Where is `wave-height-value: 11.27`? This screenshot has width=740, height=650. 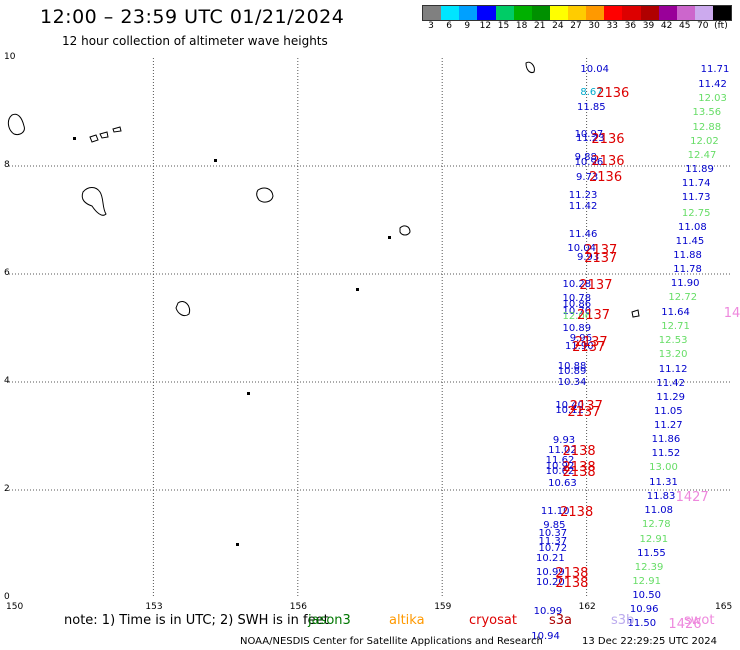
wave-height-value: 11.27 is located at coordinates (668, 426).